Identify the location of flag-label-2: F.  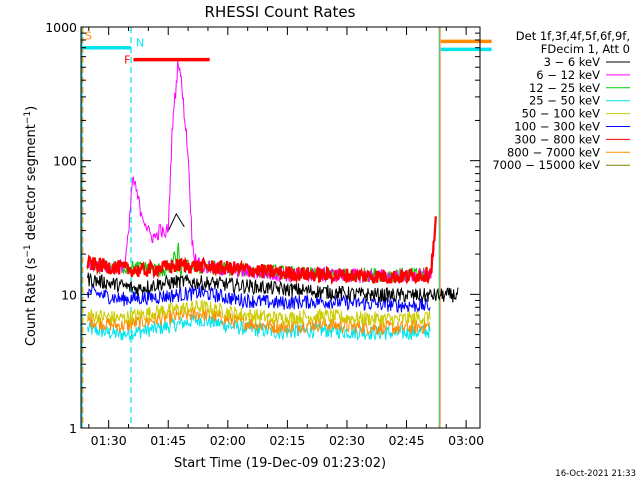
(127, 60).